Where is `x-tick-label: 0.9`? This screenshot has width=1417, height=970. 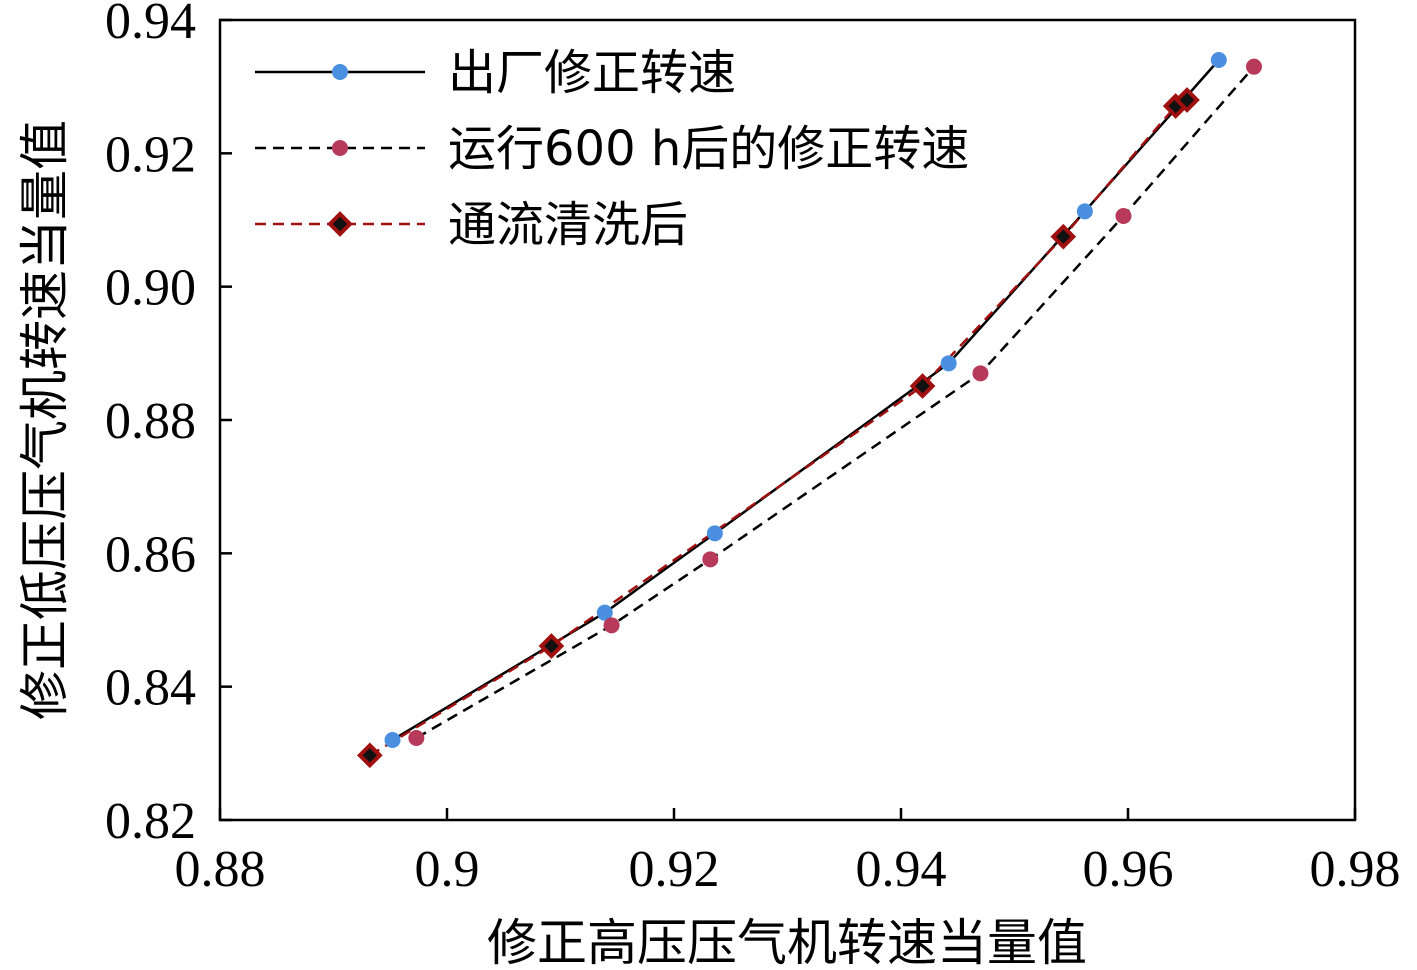
x-tick-label: 0.9 is located at coordinates (447, 869).